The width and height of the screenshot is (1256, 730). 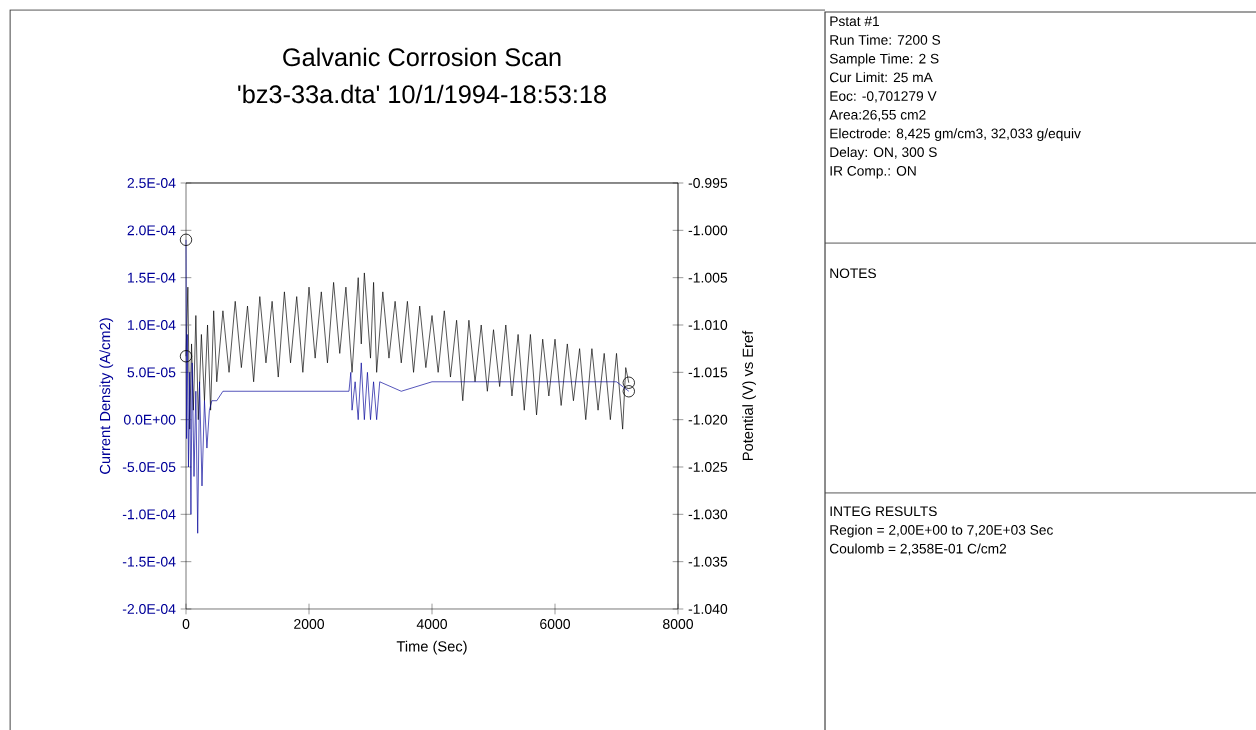 What do you see at coordinates (708, 561) in the screenshot?
I see `y2-tick-label: -1.035` at bounding box center [708, 561].